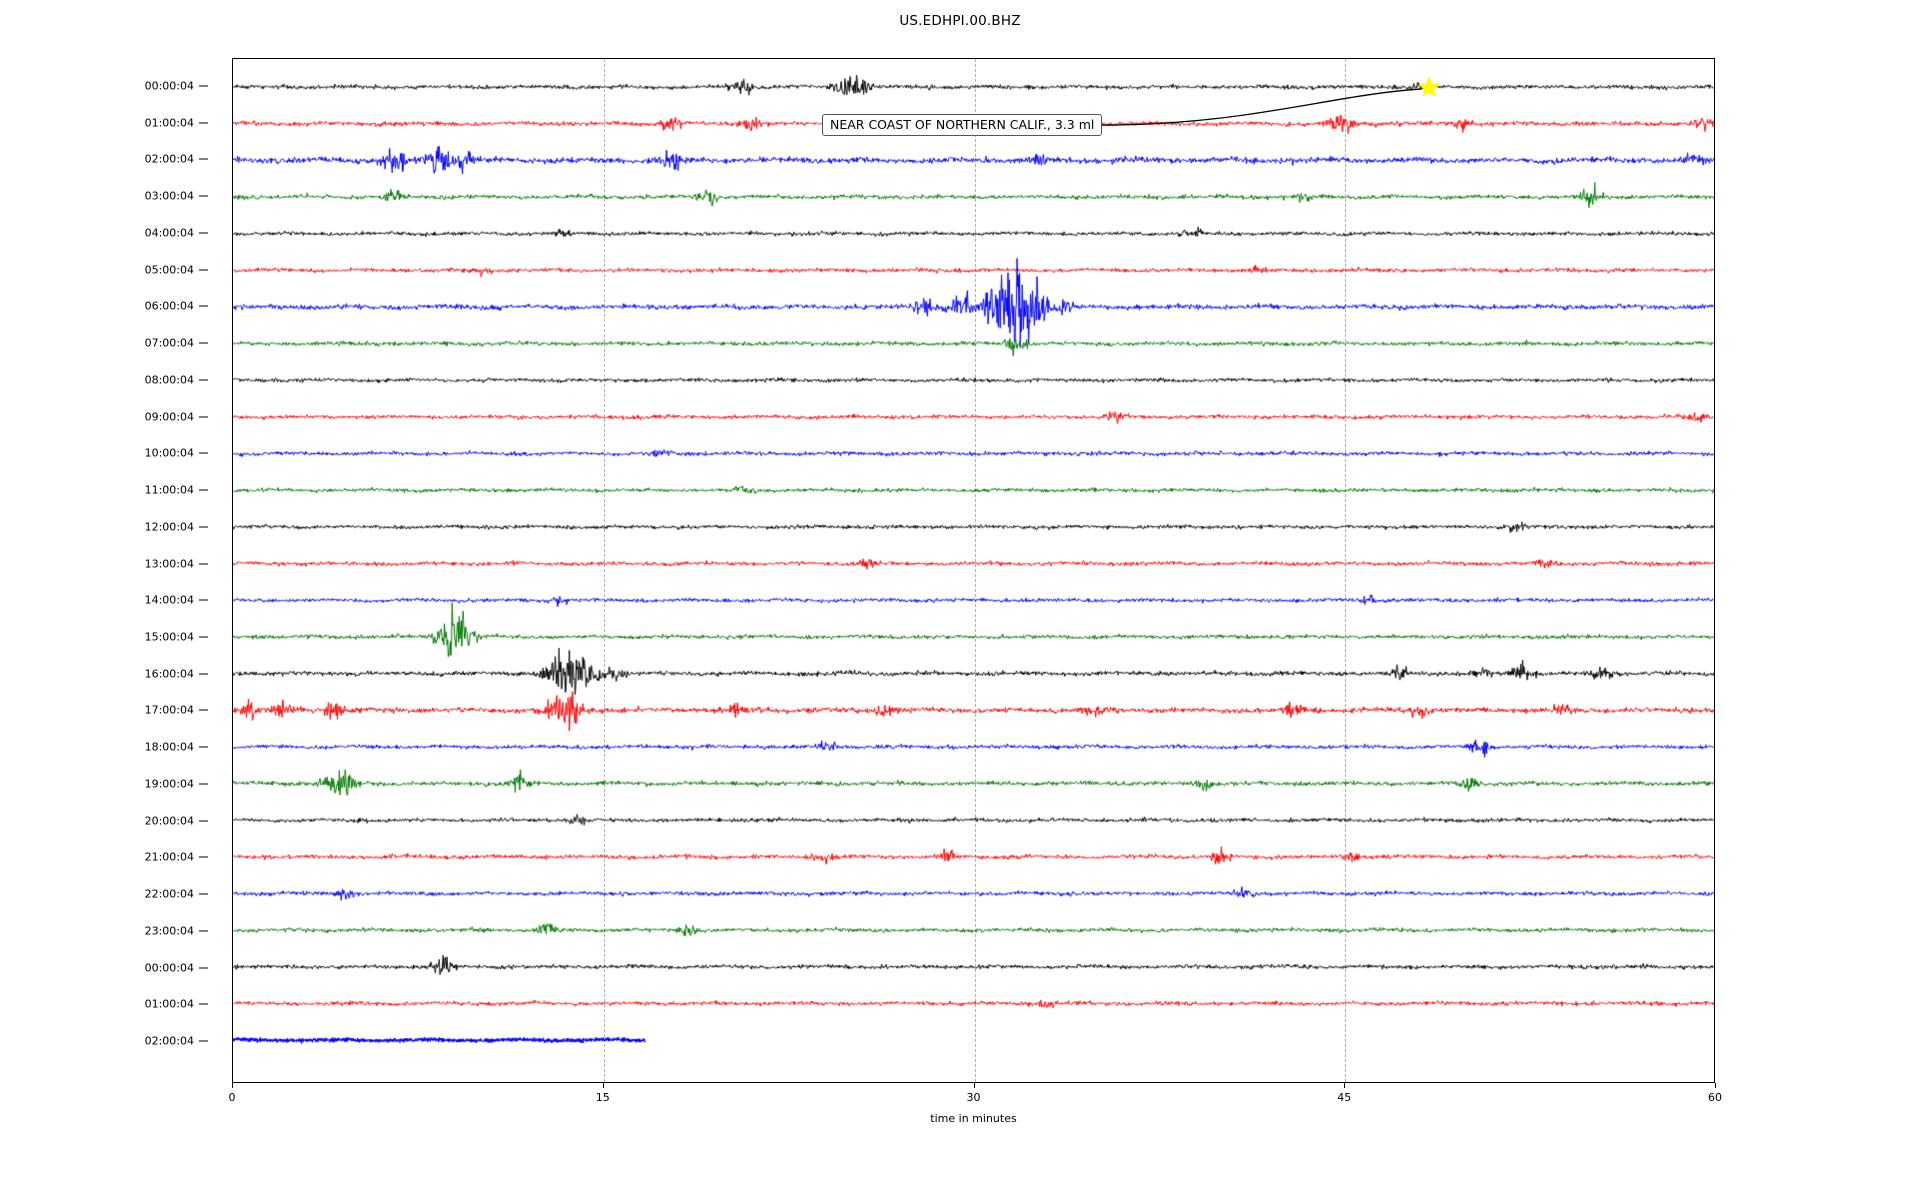 The image size is (1920, 1200). Describe the element at coordinates (169, 417) in the screenshot. I see `y-tick-label: 09:00:04` at that location.